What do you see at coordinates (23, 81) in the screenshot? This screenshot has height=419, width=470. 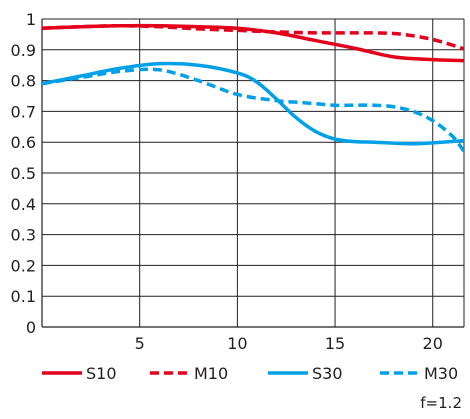 I see `y-tick-label: 0.8` at bounding box center [23, 81].